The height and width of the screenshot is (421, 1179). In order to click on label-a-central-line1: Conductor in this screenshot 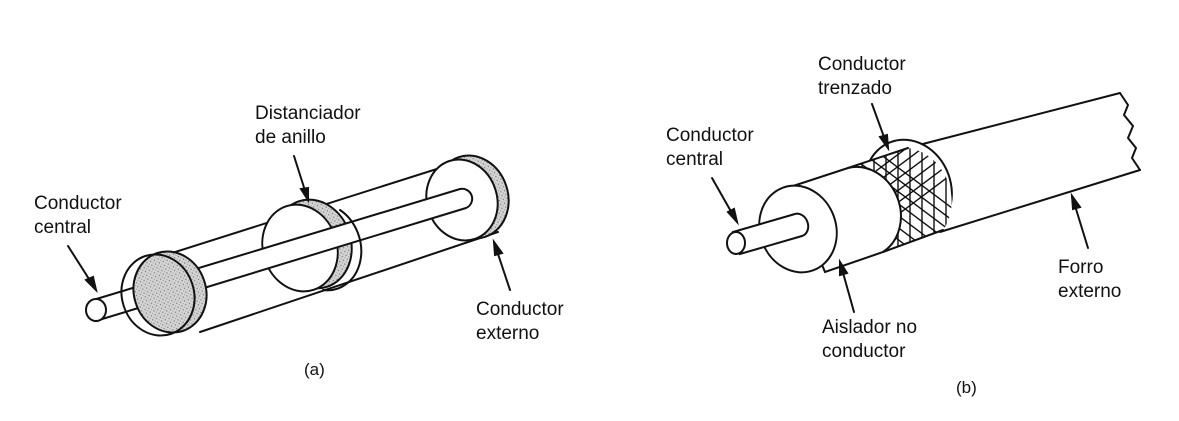, I will do `click(78, 203)`.